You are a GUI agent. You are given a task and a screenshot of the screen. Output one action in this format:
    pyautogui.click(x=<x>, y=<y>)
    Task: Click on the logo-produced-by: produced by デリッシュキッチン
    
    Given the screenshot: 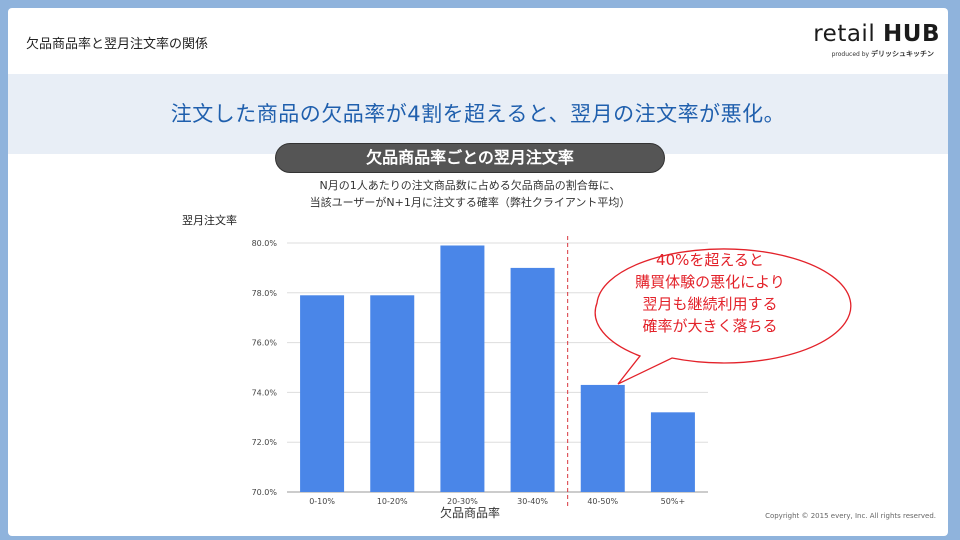 What is the action you would take?
    pyautogui.click(x=867, y=54)
    